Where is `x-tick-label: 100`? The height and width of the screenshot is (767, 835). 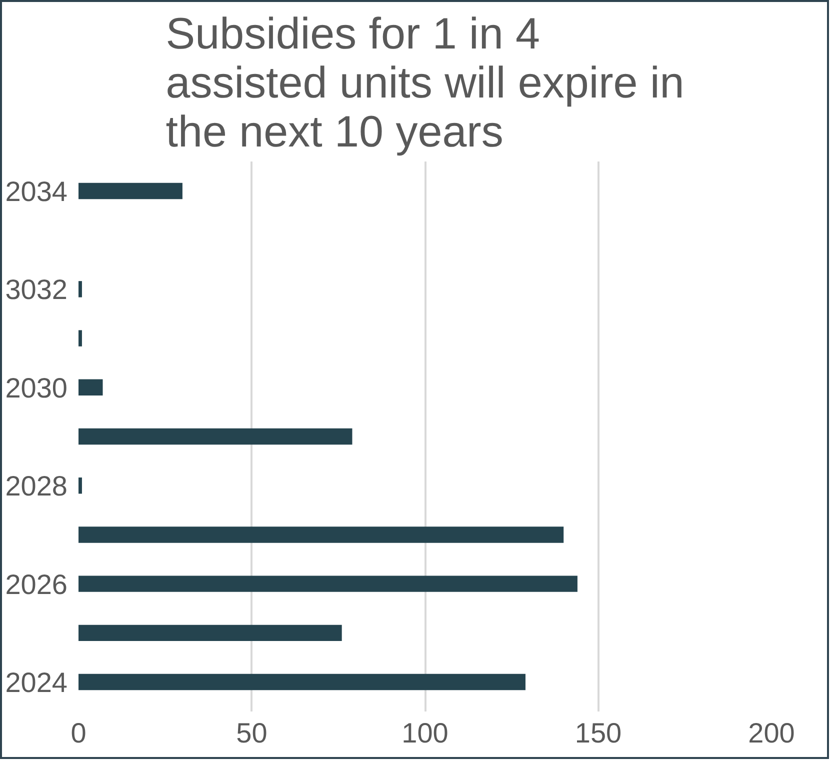
x-tick-label: 100 is located at coordinates (425, 733).